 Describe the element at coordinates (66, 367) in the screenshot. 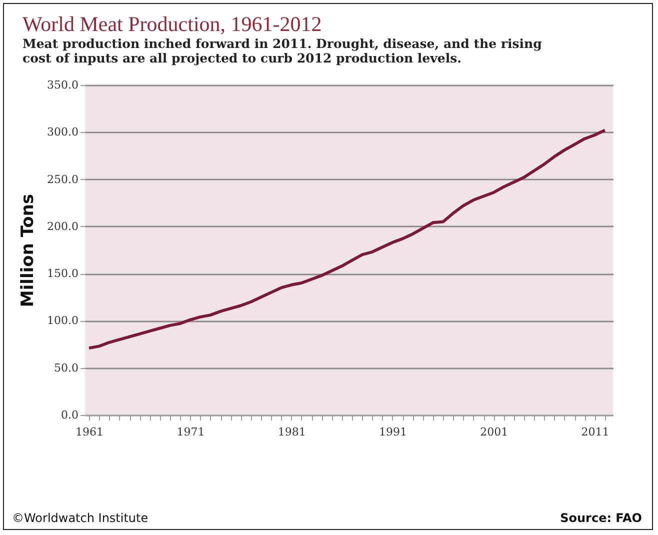

I see `y-tick-label: 50.0` at that location.